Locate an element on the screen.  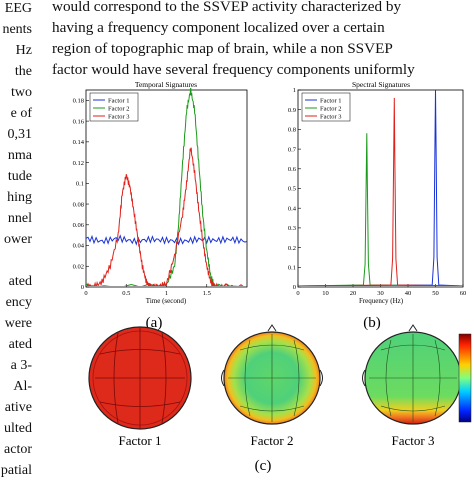
left-fragment: tude is located at coordinates (19, 176).